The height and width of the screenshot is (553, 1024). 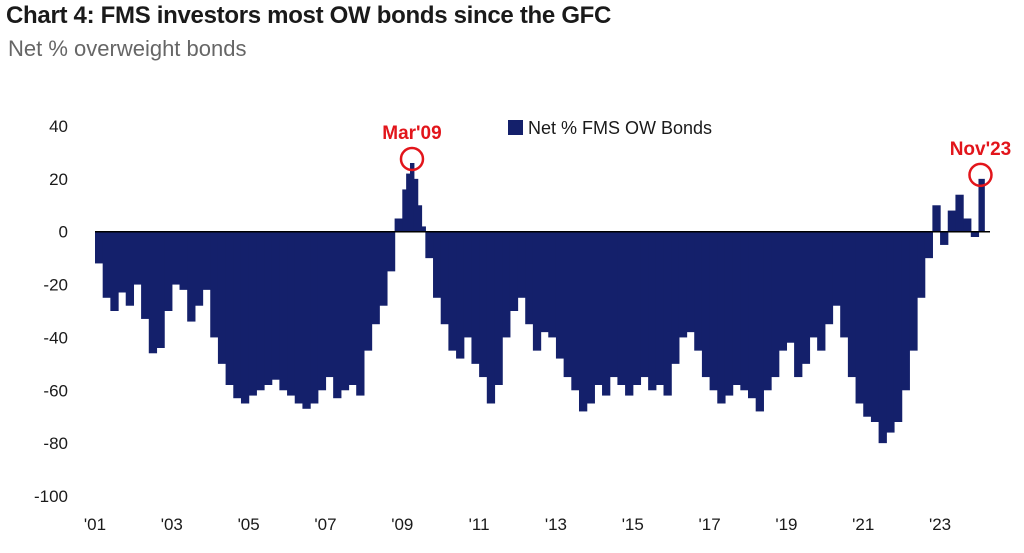 I want to click on x-tick-label: '19, so click(x=786, y=524).